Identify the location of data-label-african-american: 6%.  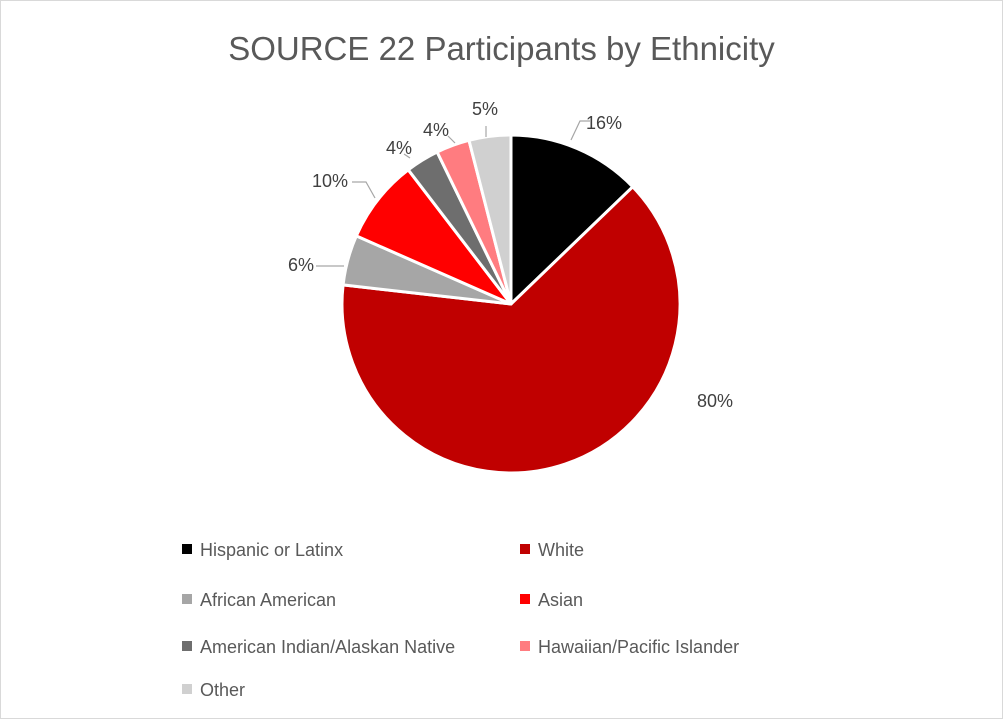
(301, 265).